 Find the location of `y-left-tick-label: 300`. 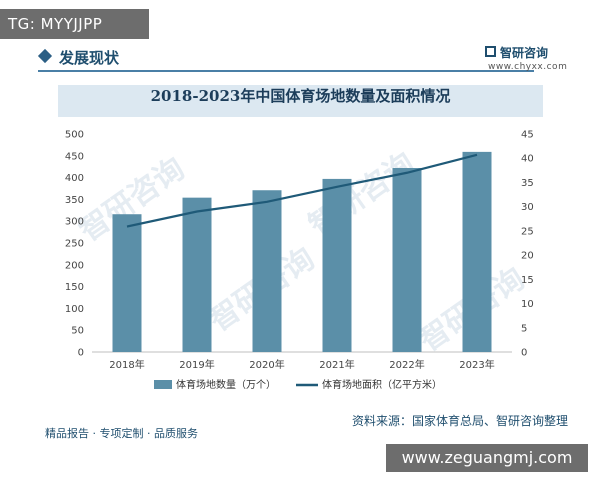

y-left-tick-label: 300 is located at coordinates (74, 222).